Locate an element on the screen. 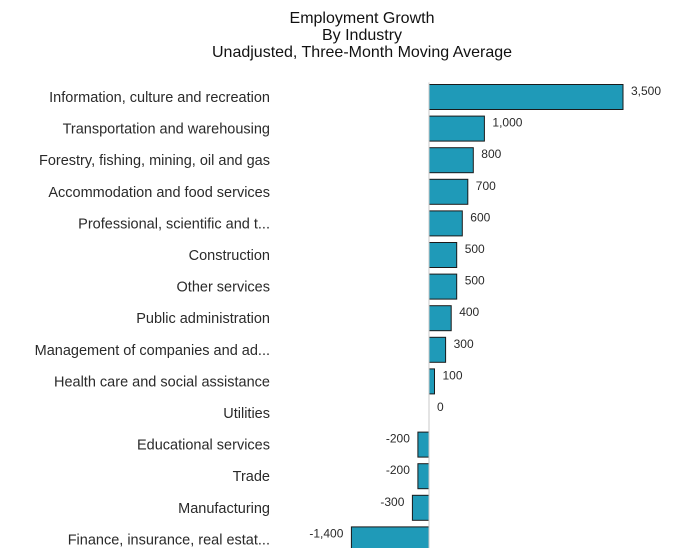  category-label-6: Other services is located at coordinates (223, 288).